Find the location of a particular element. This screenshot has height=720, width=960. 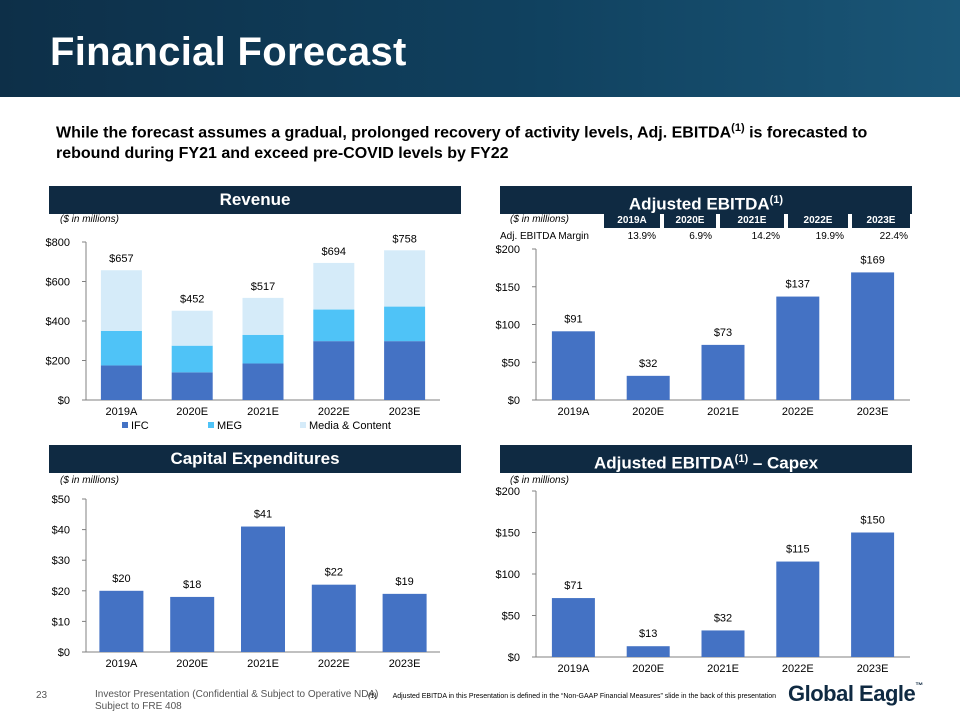

margin-year-2022E: 2022E is located at coordinates (818, 221).